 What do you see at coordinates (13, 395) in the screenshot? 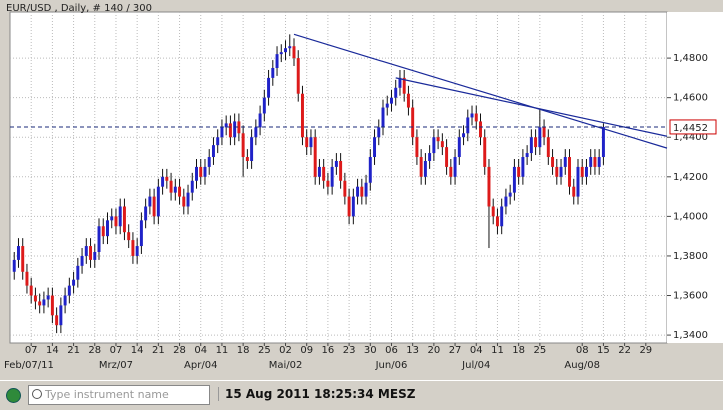
I see `connection-icon` at bounding box center [13, 395].